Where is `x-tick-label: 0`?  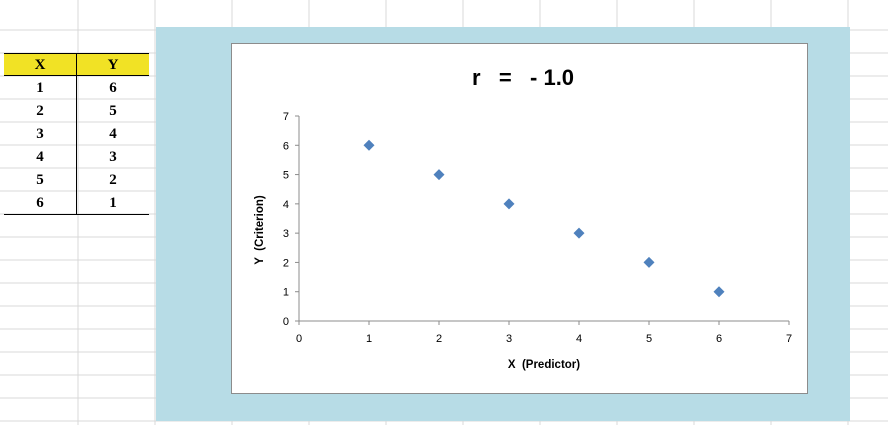
x-tick-label: 0 is located at coordinates (299, 339).